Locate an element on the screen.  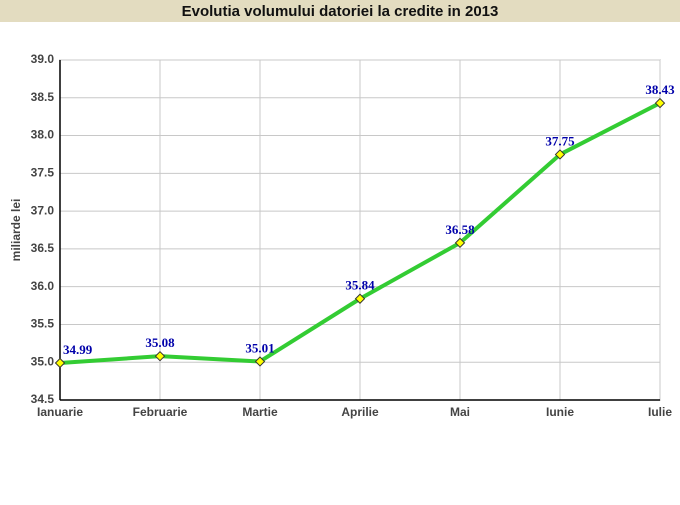
data-label: 35.01 is located at coordinates (259, 347).